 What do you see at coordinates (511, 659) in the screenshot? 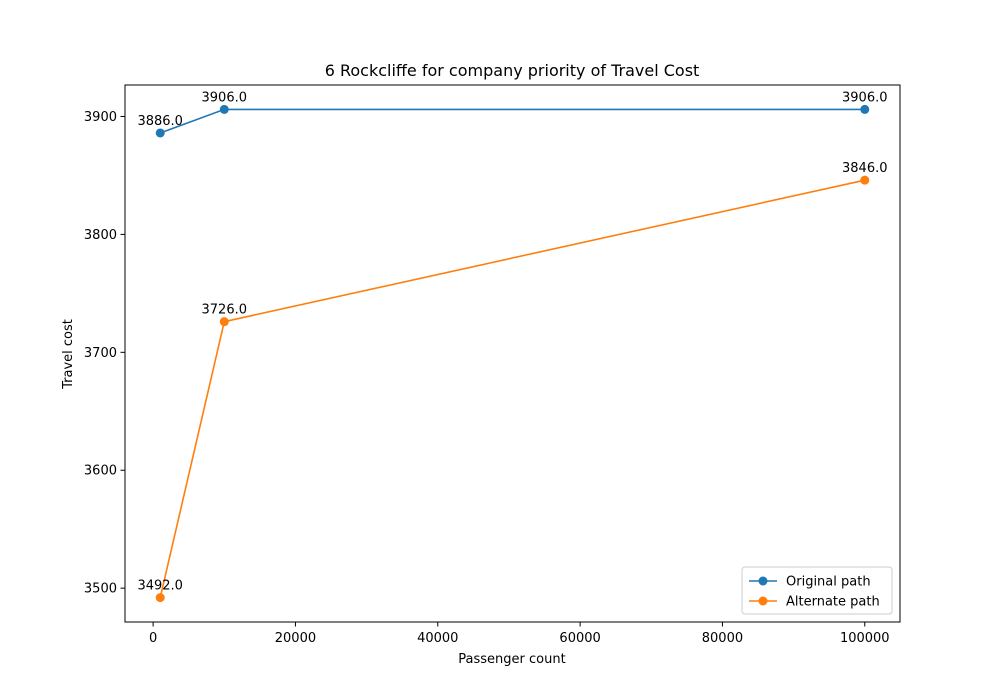
I see `x-axis-label: Passenger count` at bounding box center [511, 659].